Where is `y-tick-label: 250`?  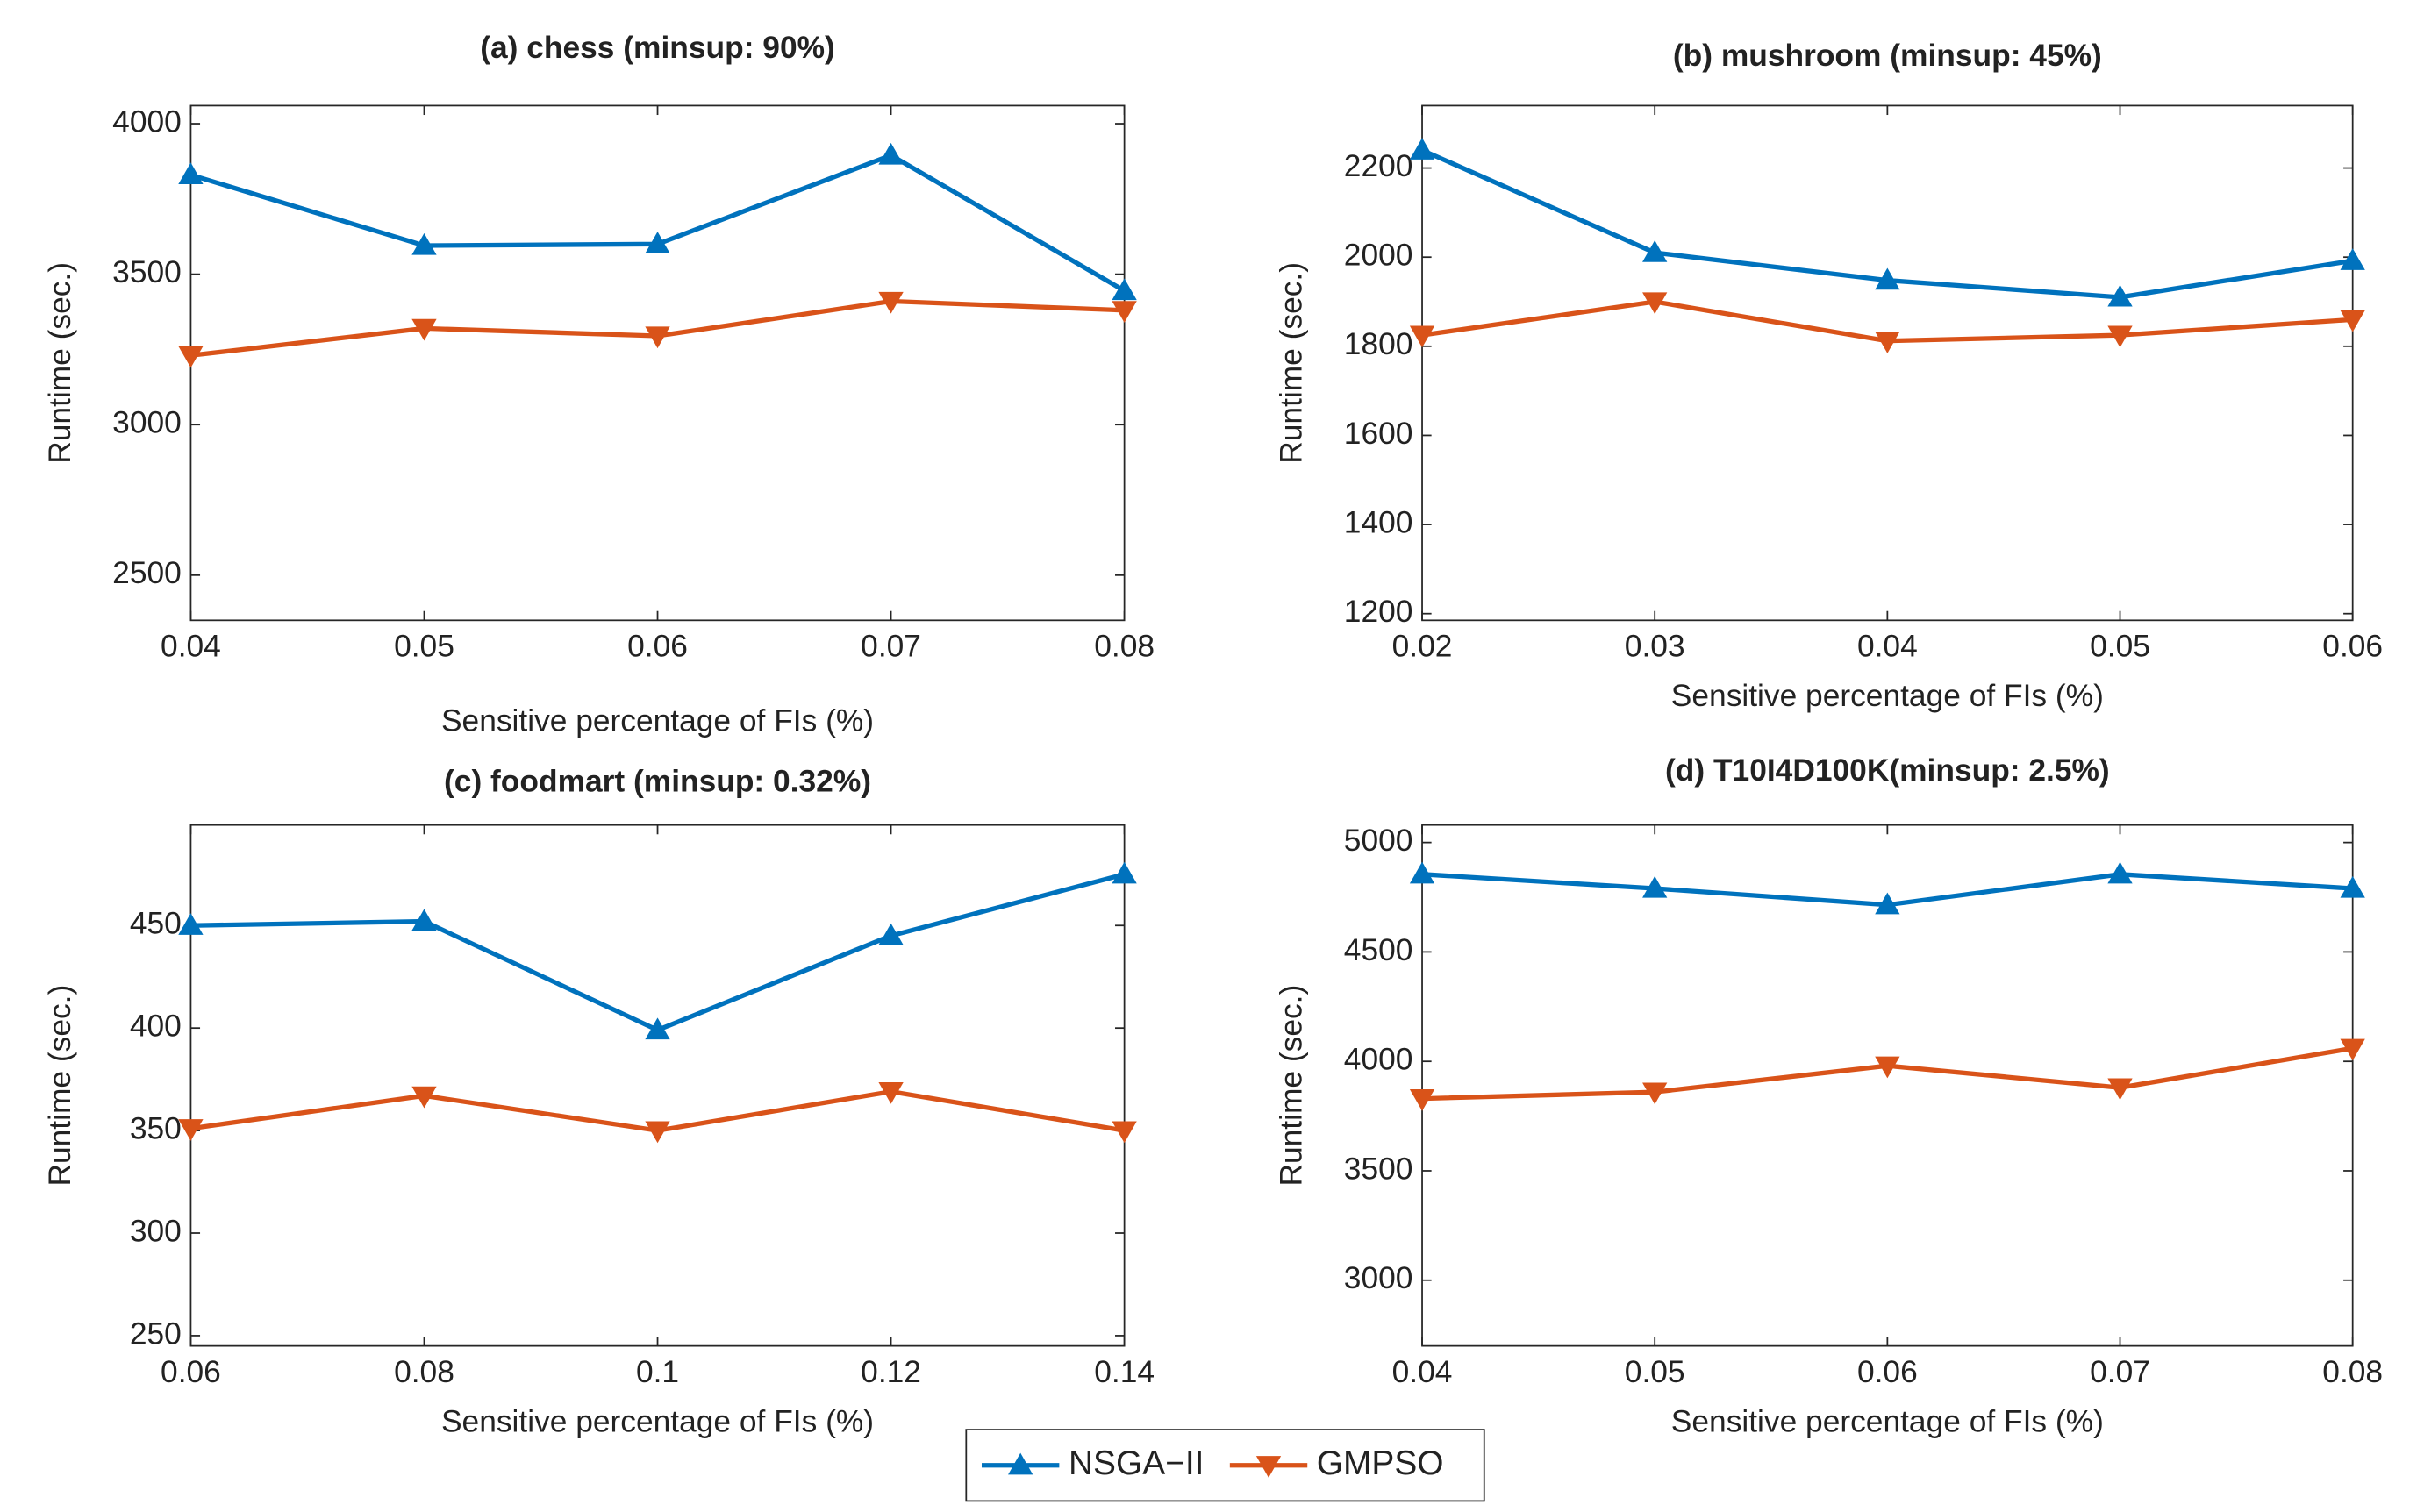
y-tick-label: 250 is located at coordinates (156, 1333).